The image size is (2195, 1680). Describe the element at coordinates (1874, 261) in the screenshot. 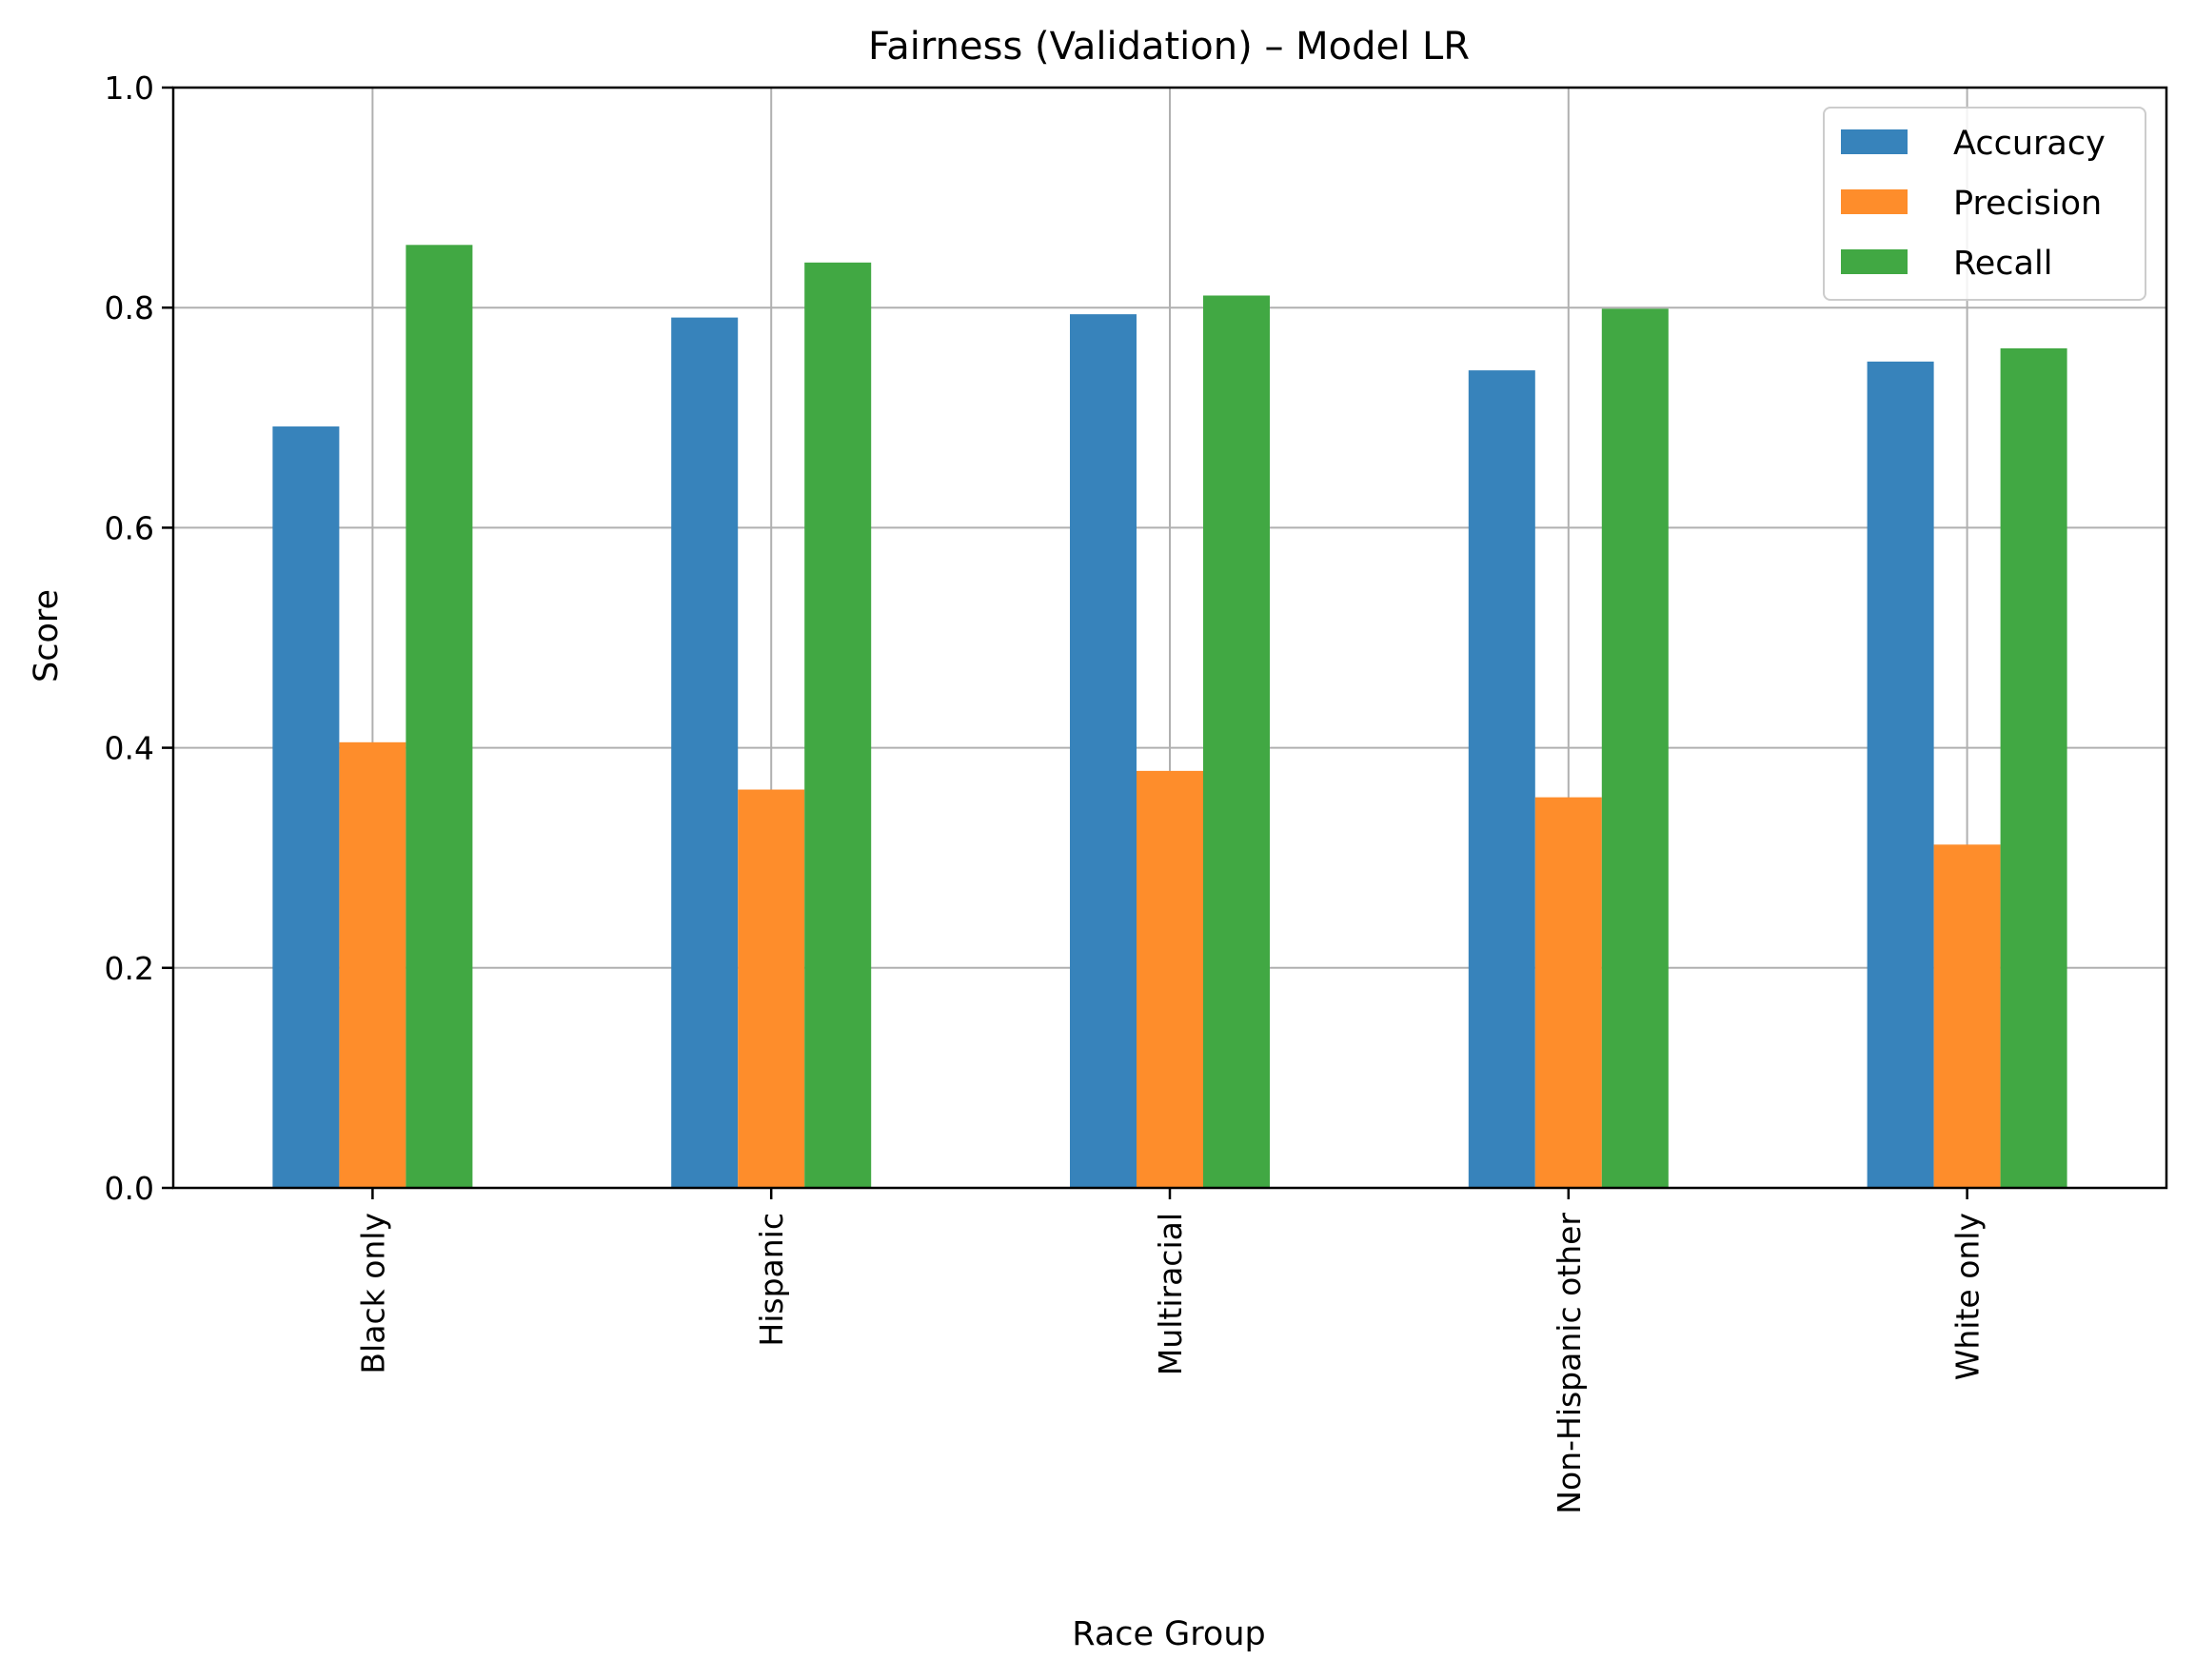

I see `legend-swatch-recall` at that location.